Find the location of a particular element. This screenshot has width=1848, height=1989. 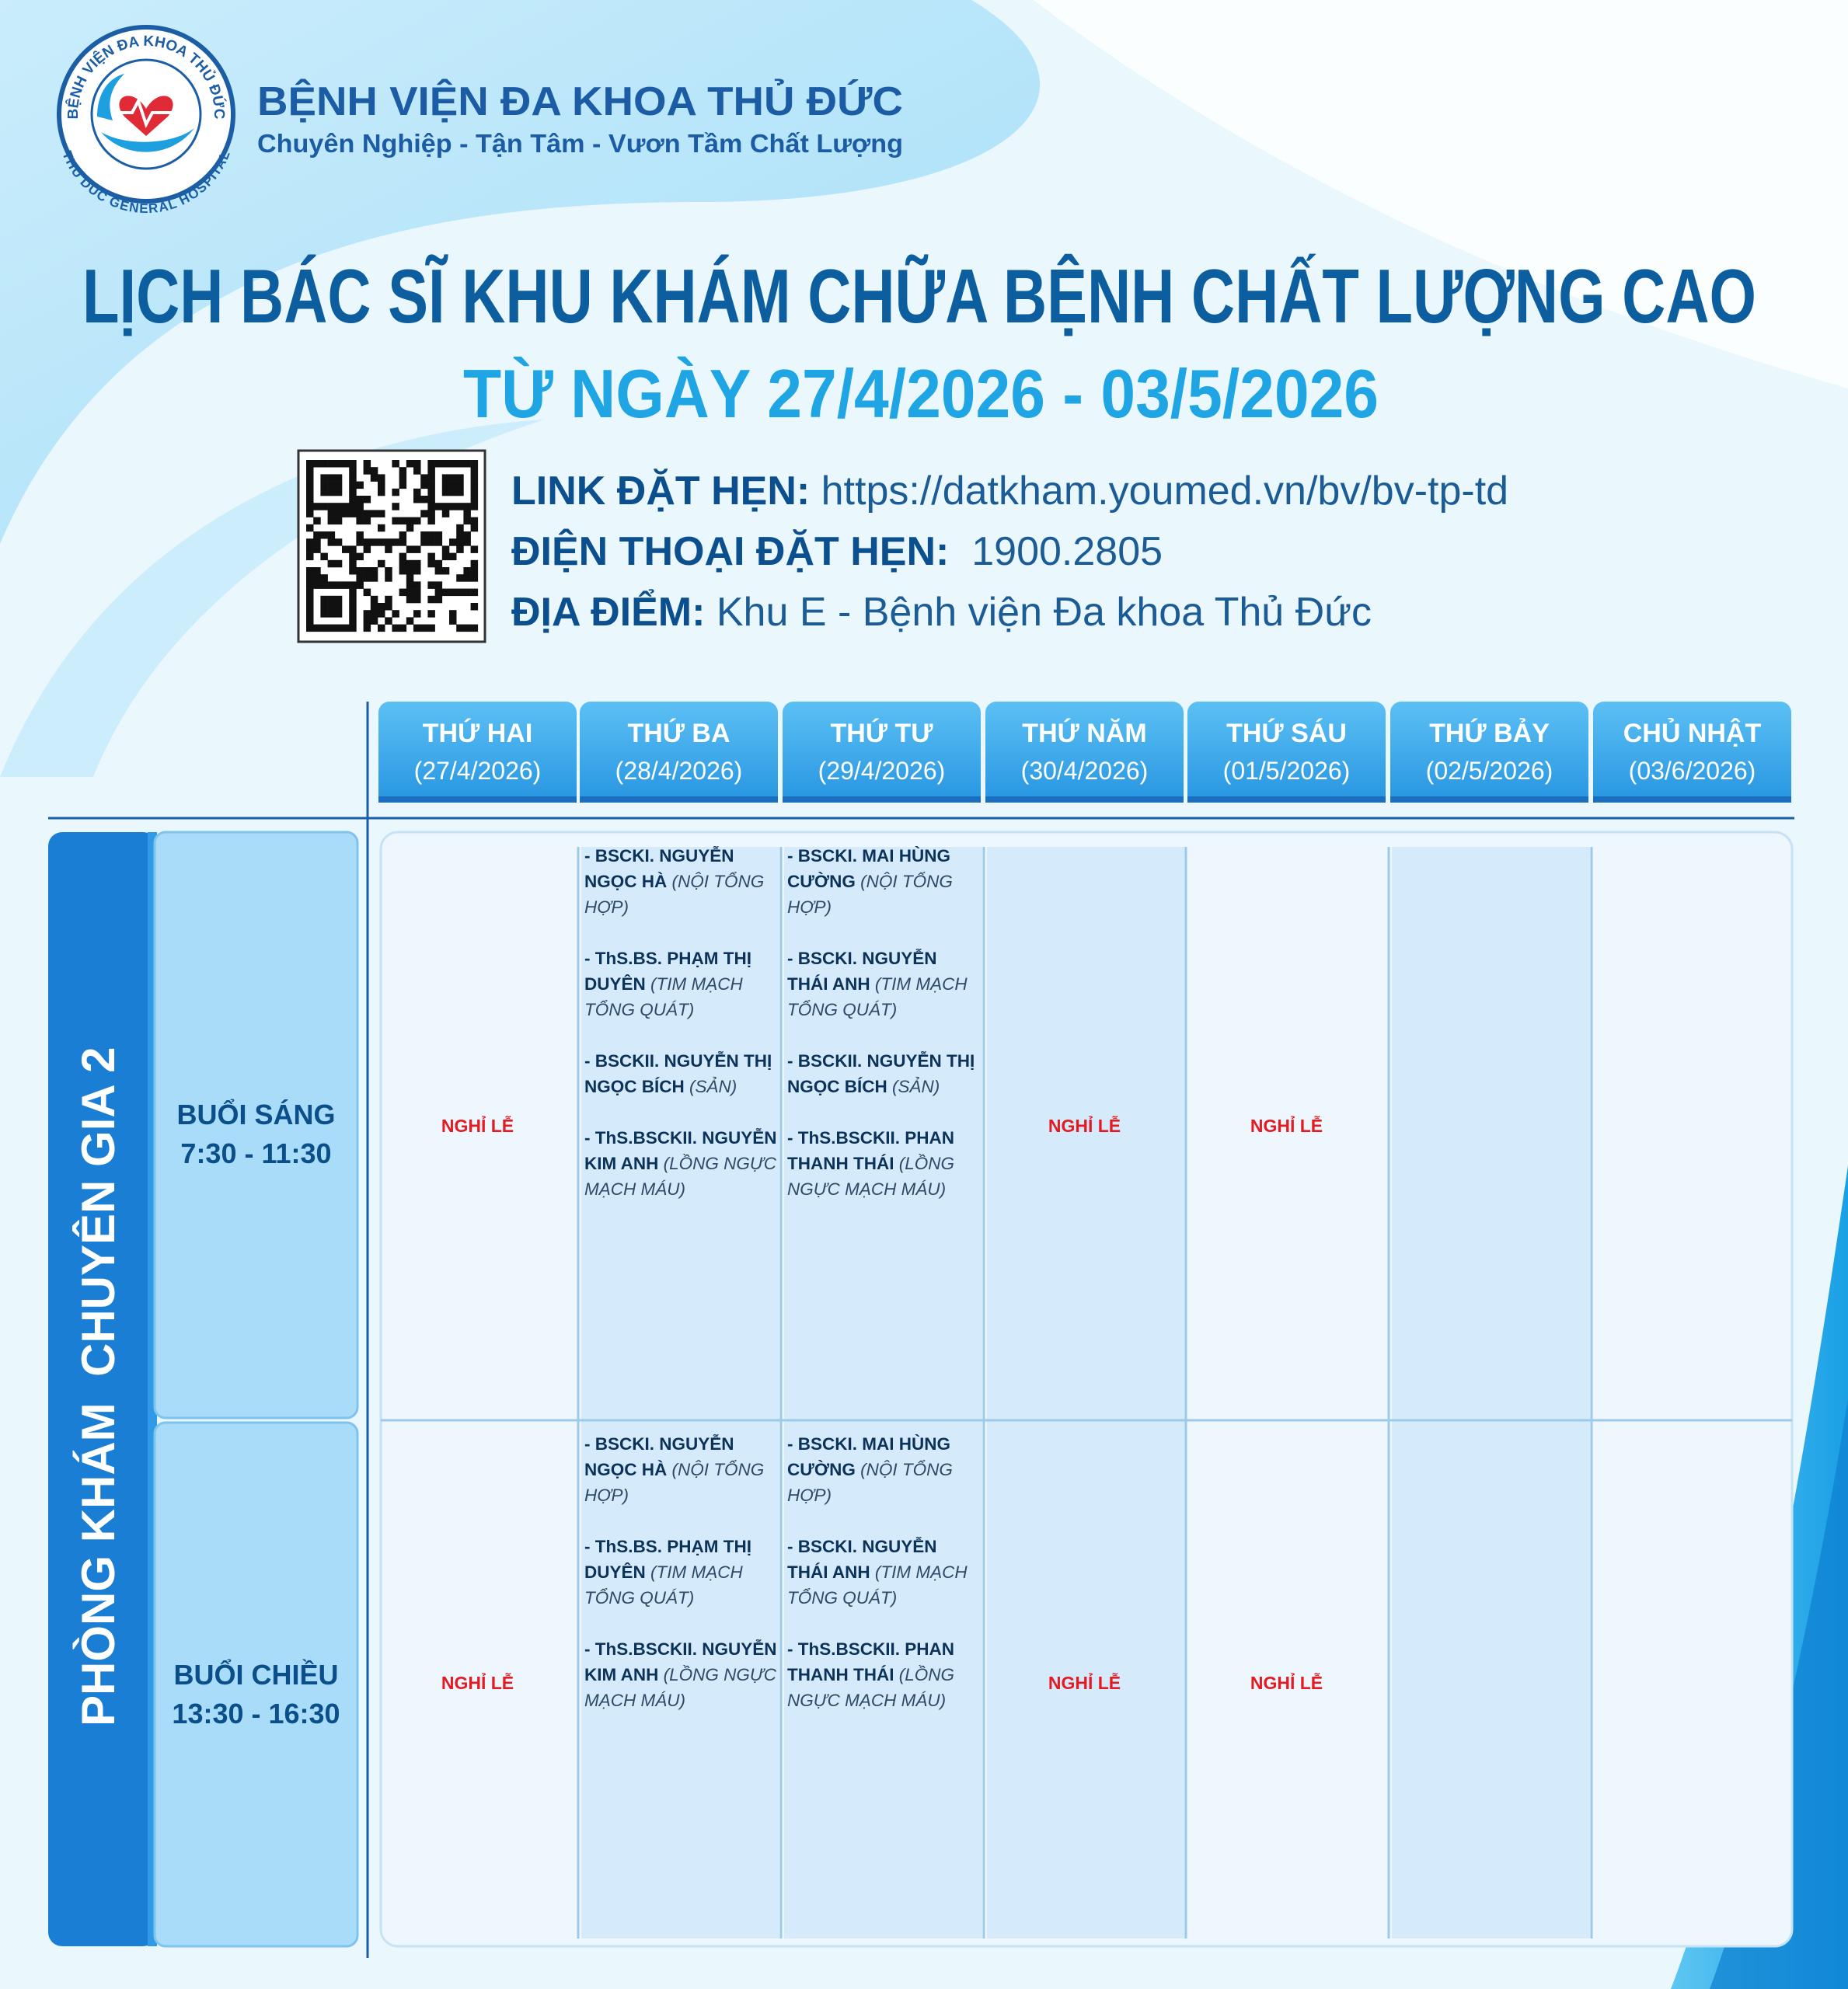

day-name: THỨ BA is located at coordinates (678, 734).